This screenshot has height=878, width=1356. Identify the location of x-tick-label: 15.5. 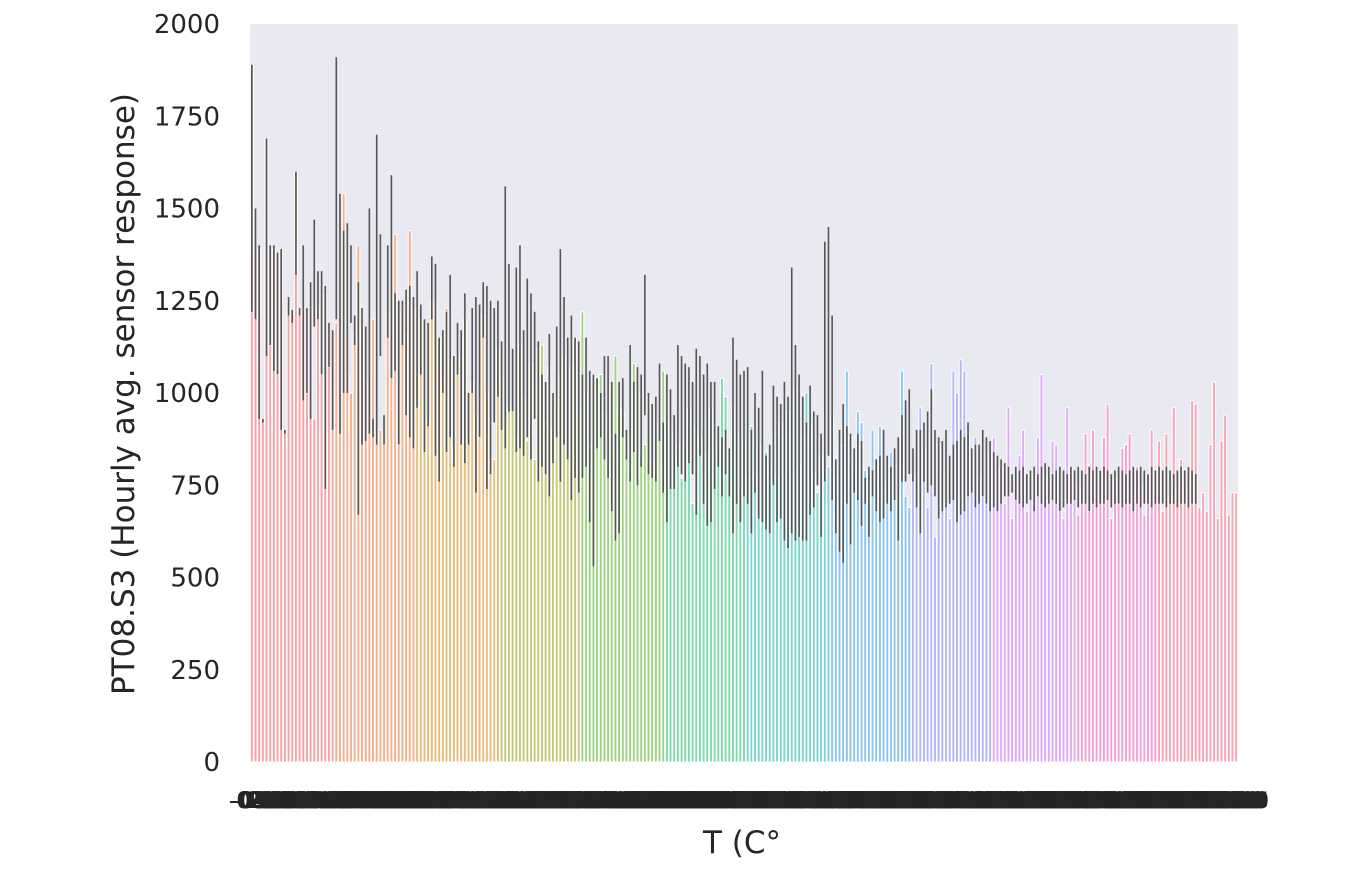
(330, 801).